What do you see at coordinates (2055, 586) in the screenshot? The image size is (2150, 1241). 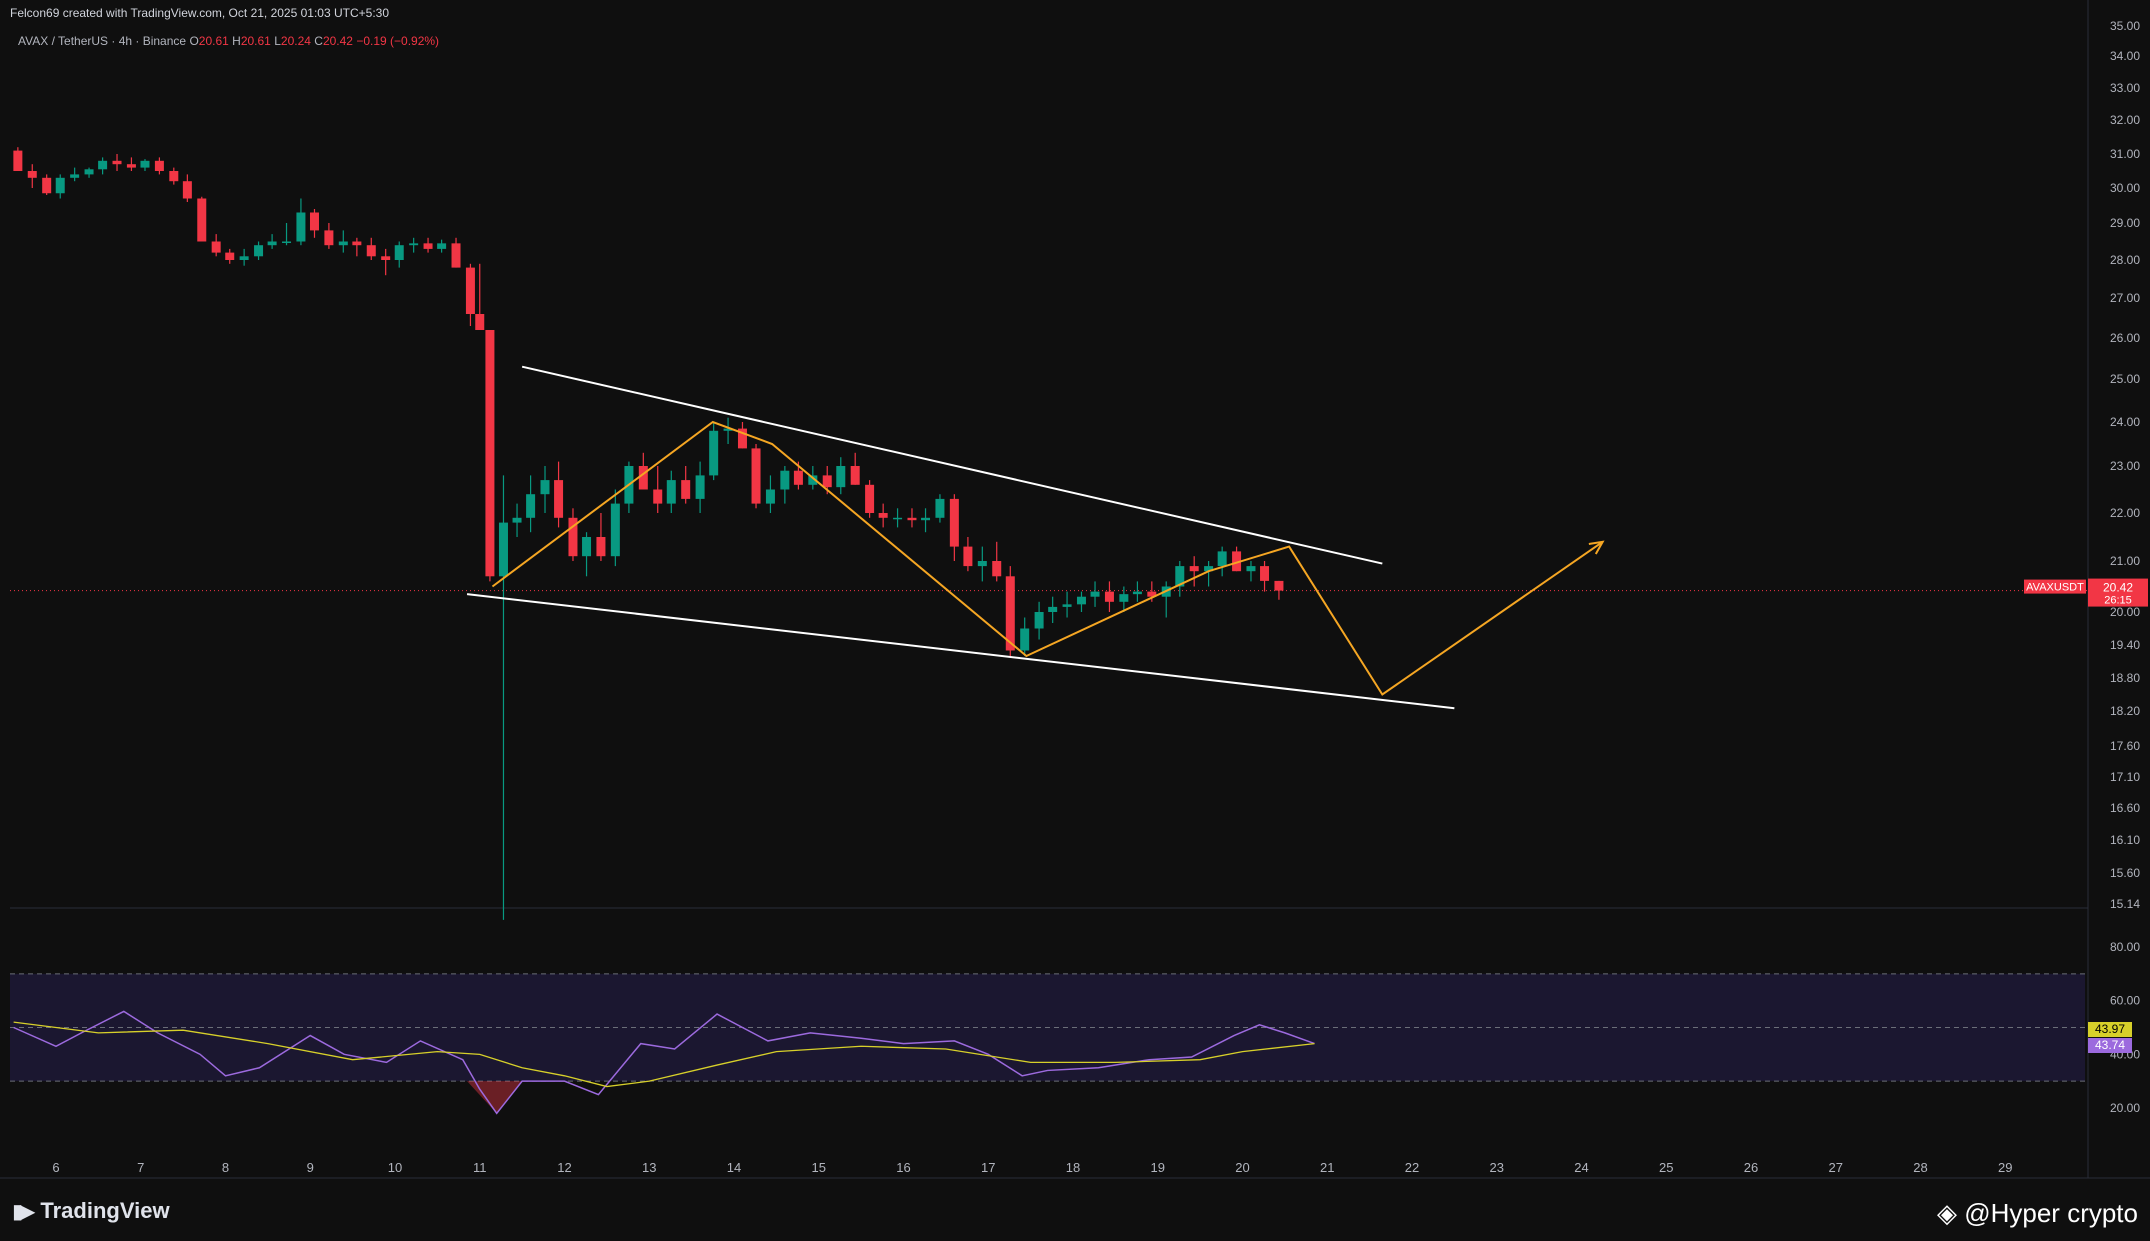 I see `symbol-tag-bg` at bounding box center [2055, 586].